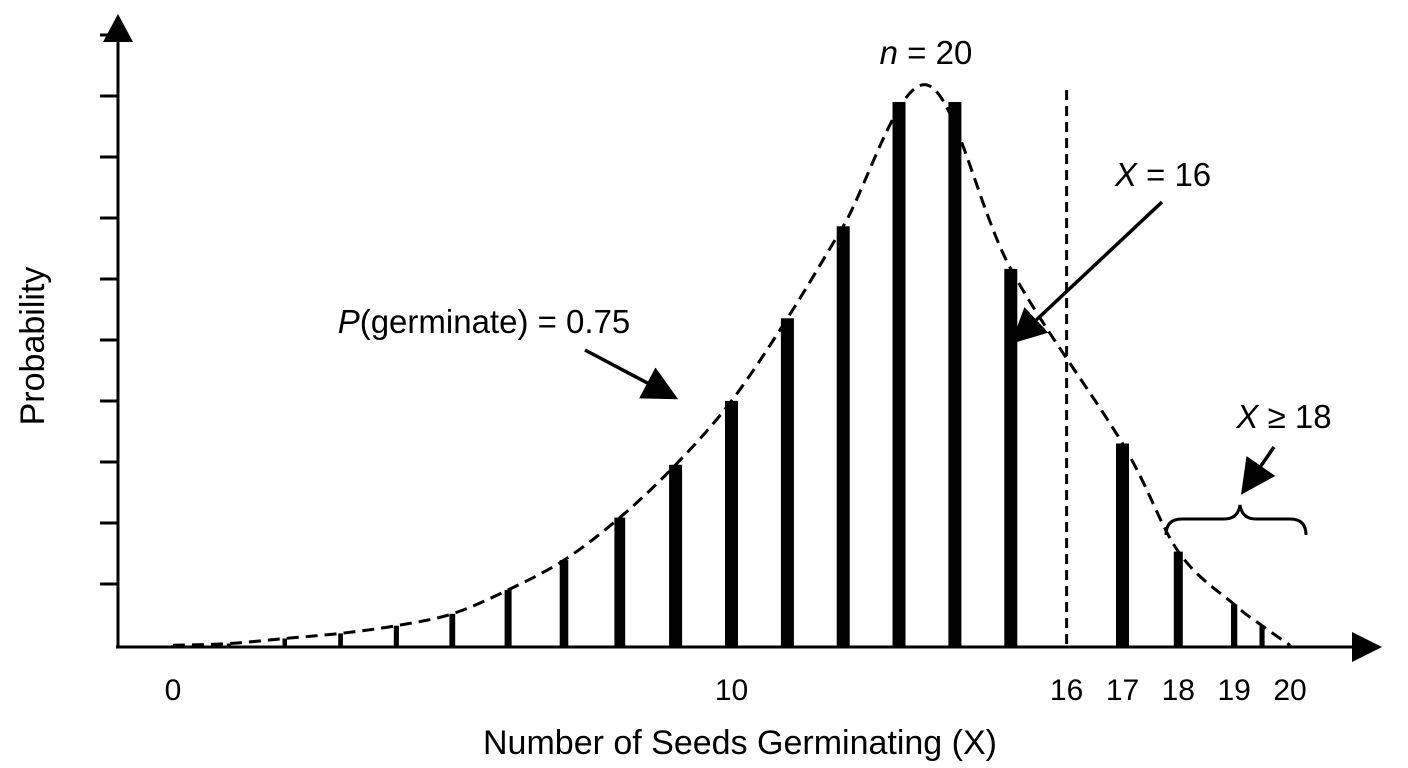 This screenshot has width=1408, height=768. I want to click on x-tick-label-0: 0, so click(173, 690).